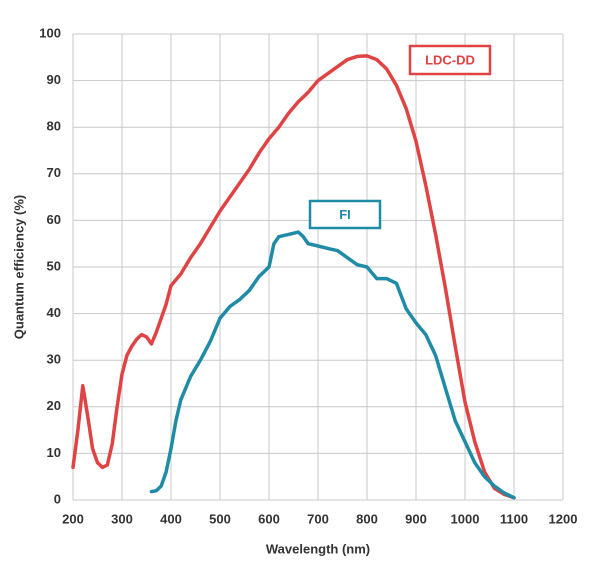  Describe the element at coordinates (54, 359) in the screenshot. I see `y-tick-label: 30` at that location.